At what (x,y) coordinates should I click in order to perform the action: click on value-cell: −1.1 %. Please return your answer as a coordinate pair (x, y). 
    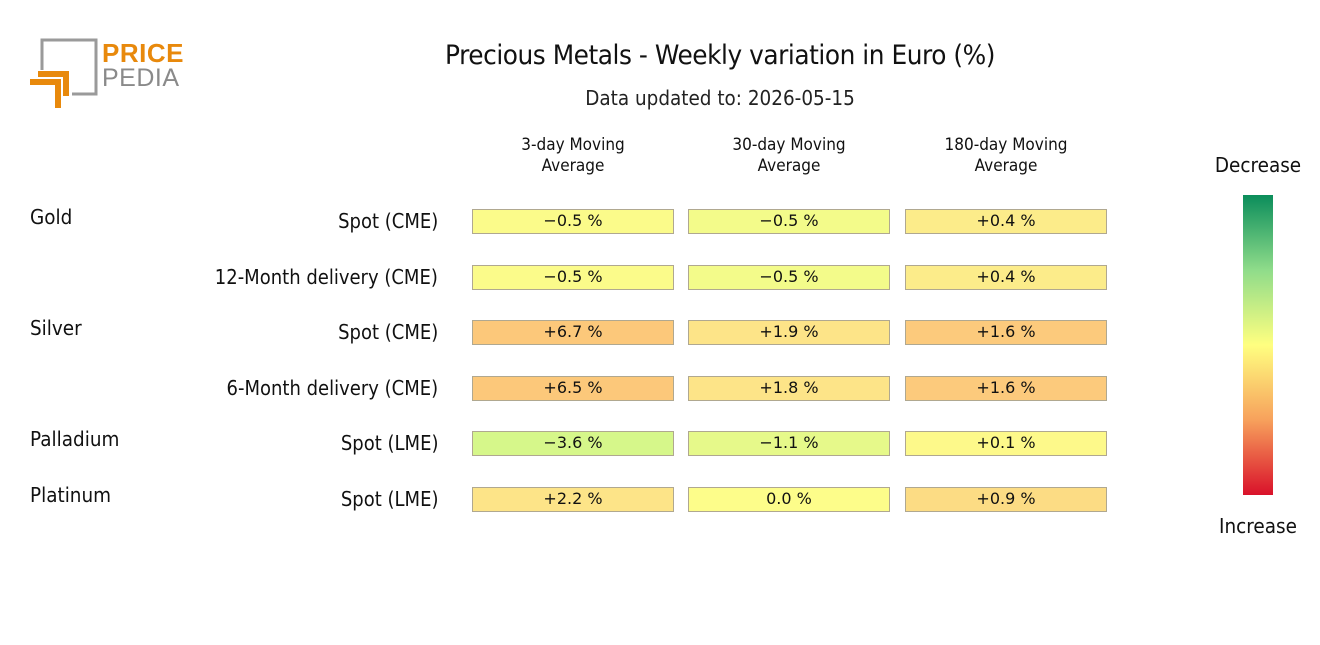
    Looking at the image, I should click on (789, 443).